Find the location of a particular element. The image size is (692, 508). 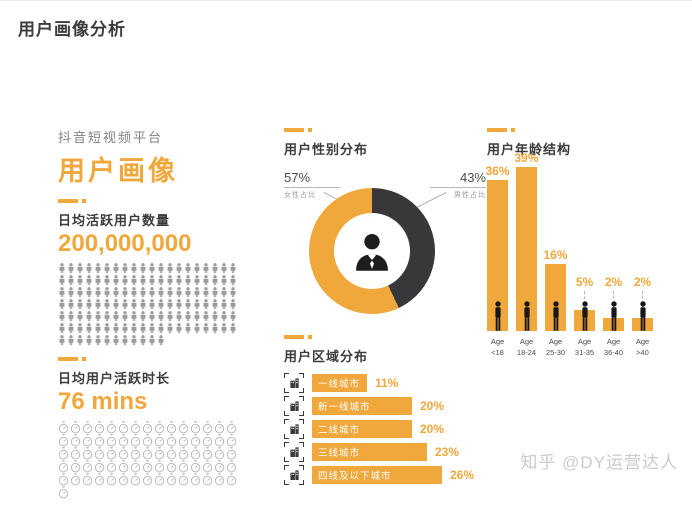

female-share-callout: 57% 女性占比 is located at coordinates (312, 185).